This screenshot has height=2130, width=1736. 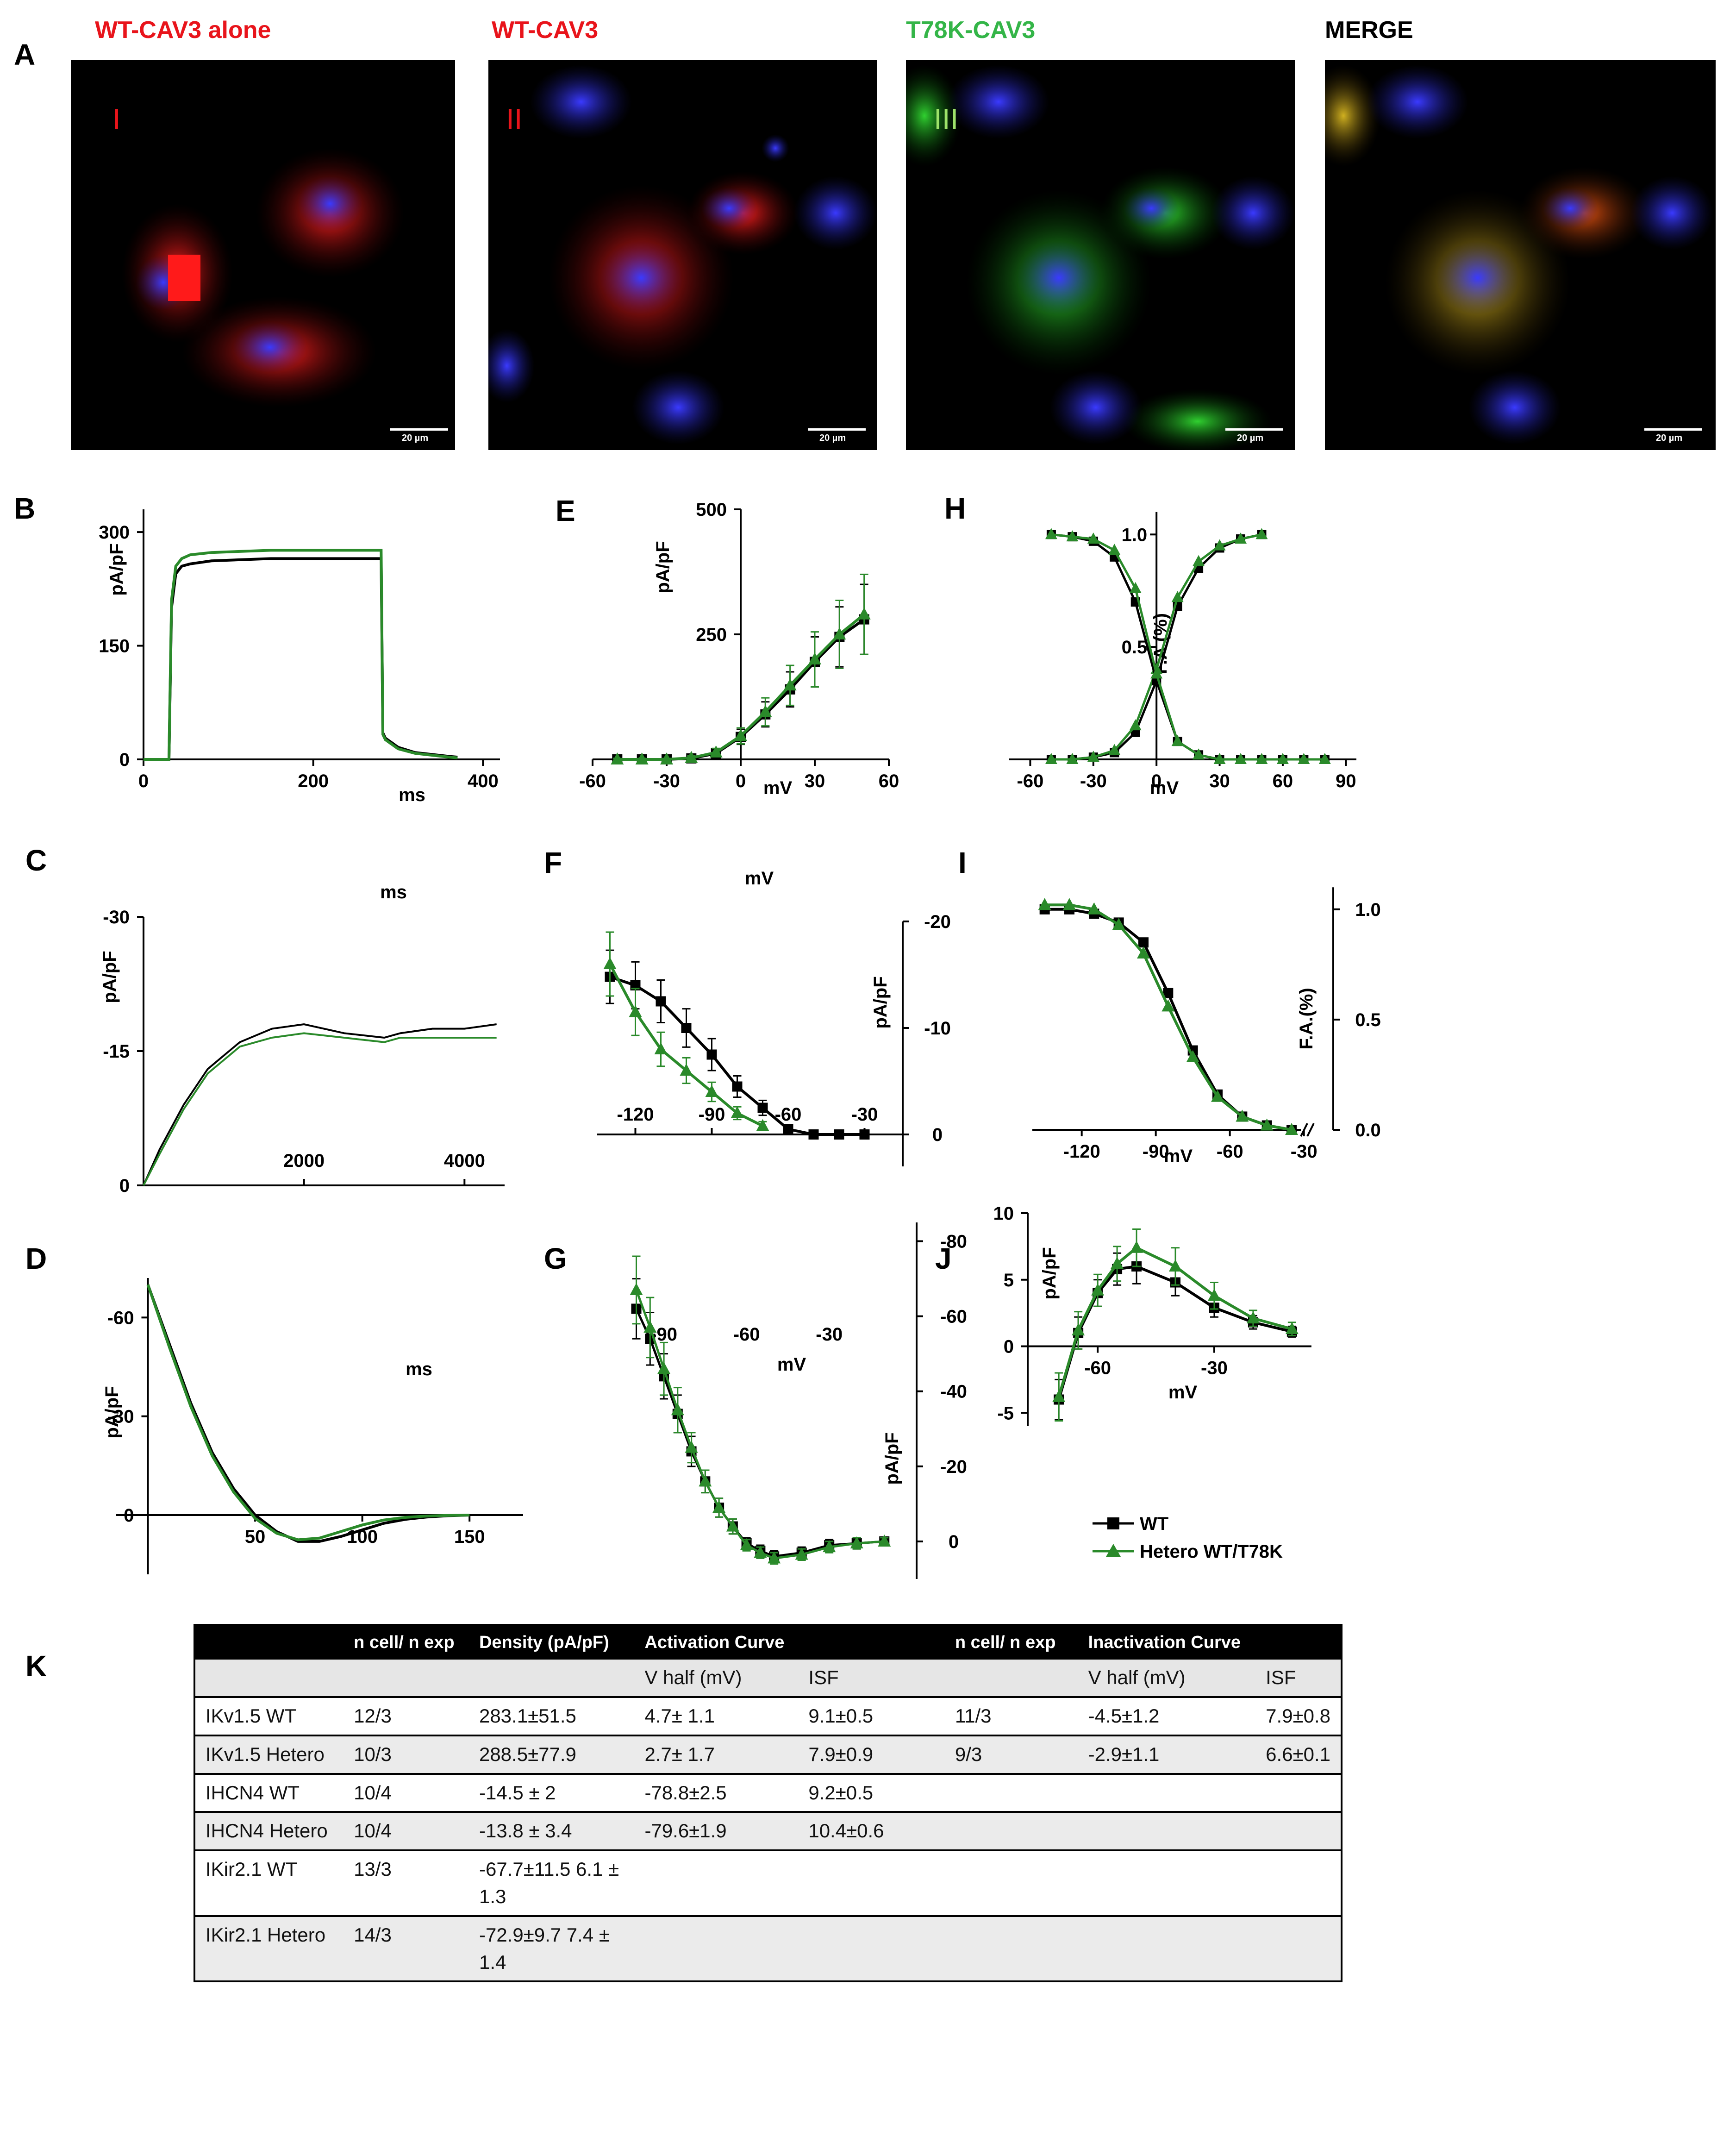 What do you see at coordinates (1009, 1280) in the screenshot?
I see `y-tick-label: 5` at bounding box center [1009, 1280].